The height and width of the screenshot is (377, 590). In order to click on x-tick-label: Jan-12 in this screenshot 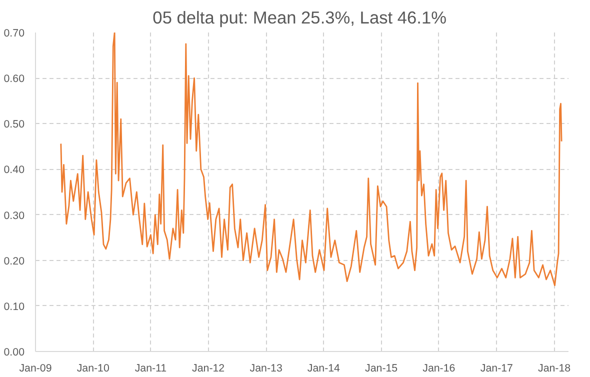, I will do `click(208, 368)`.